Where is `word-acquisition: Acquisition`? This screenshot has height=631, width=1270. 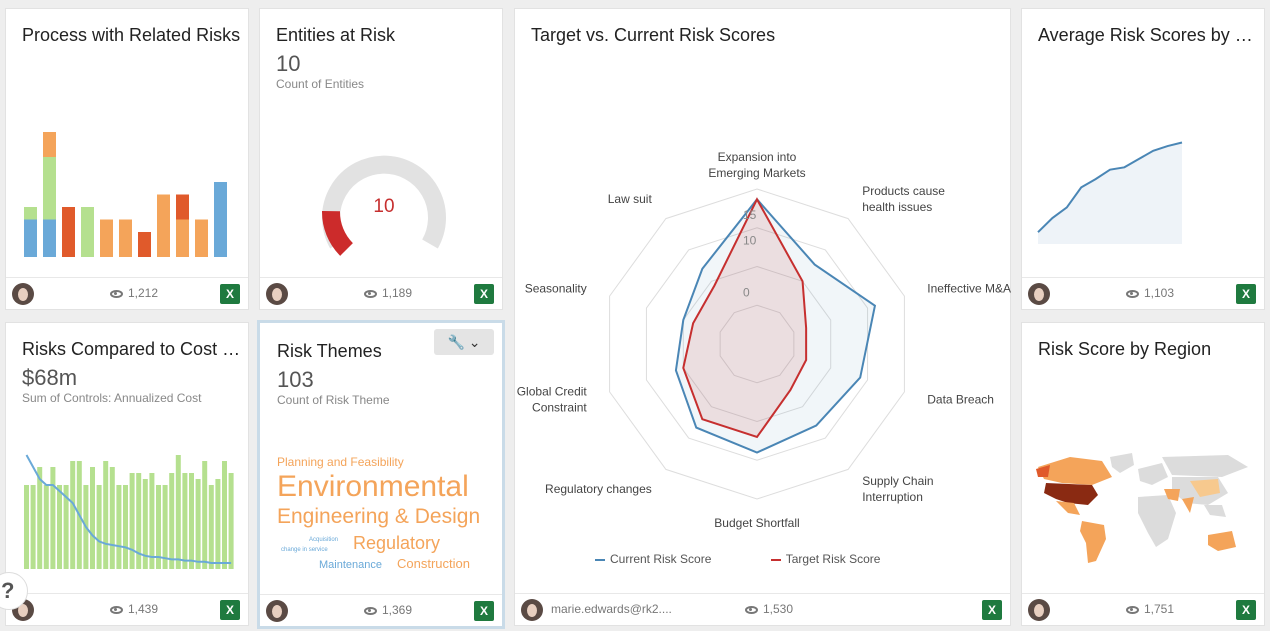 word-acquisition: Acquisition is located at coordinates (324, 540).